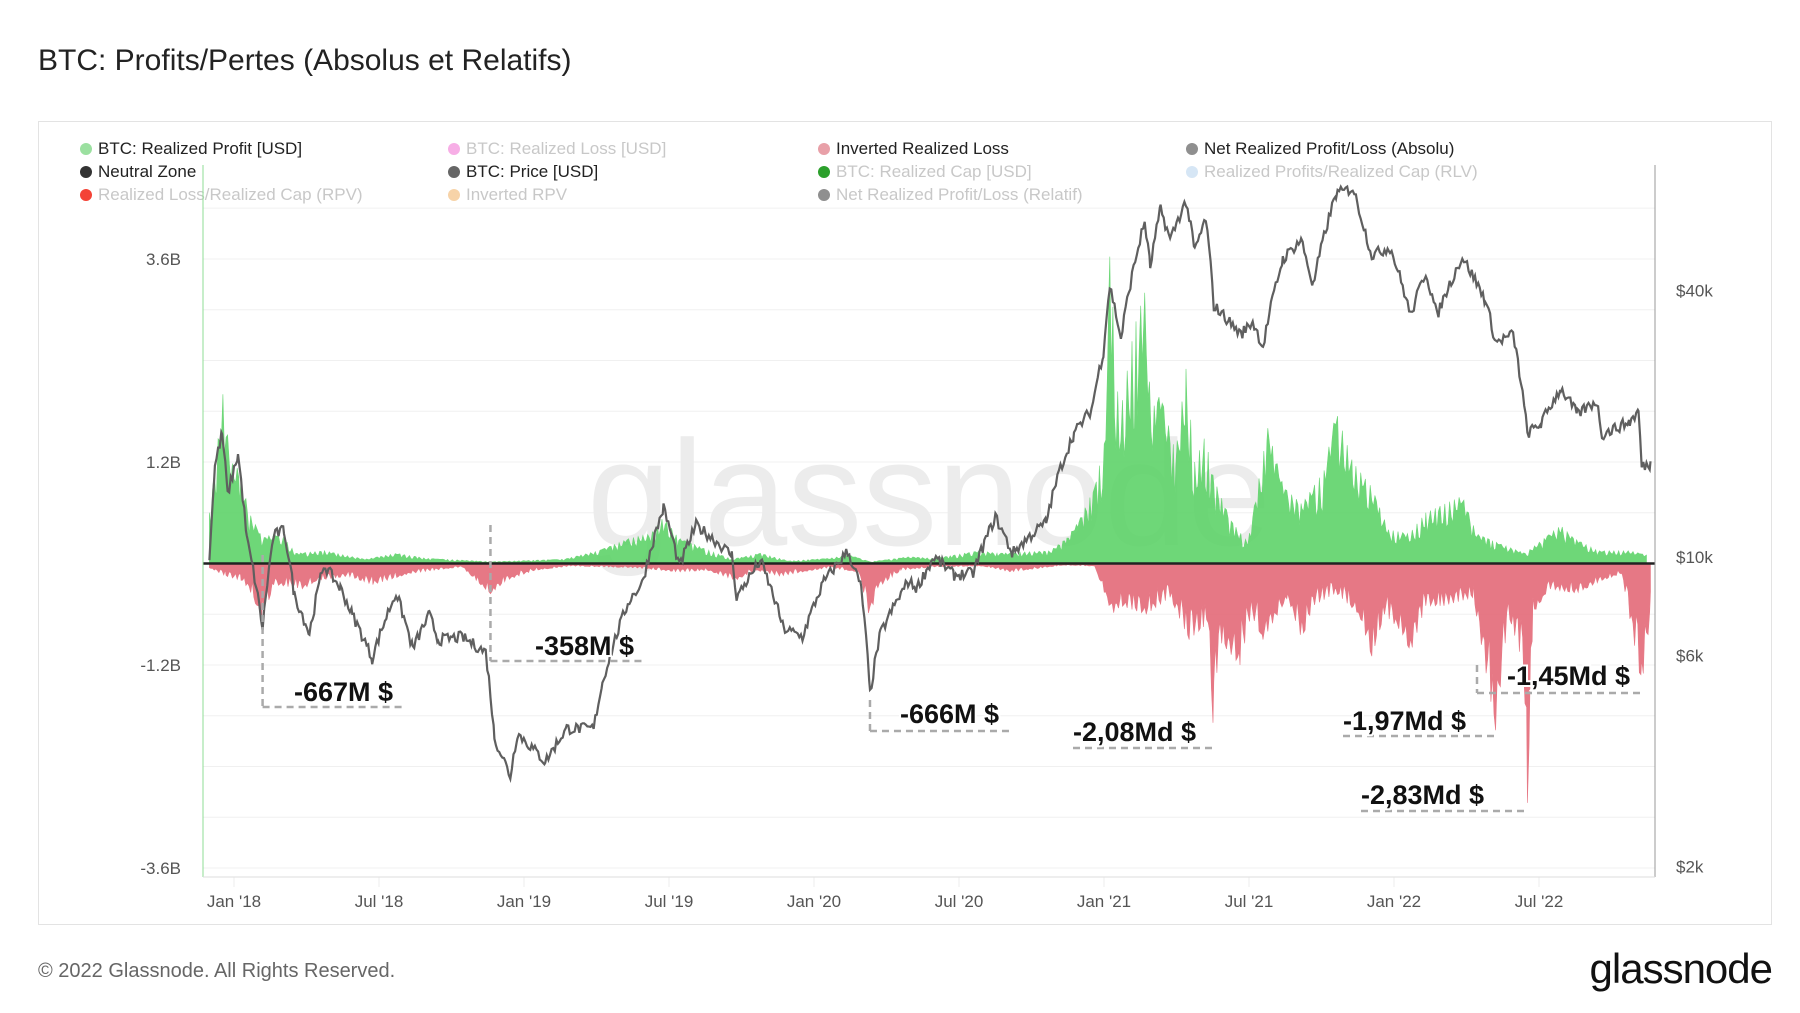 The width and height of the screenshot is (1800, 1013). What do you see at coordinates (922, 148) in the screenshot?
I see `legend-label: Inverted Realized Loss` at bounding box center [922, 148].